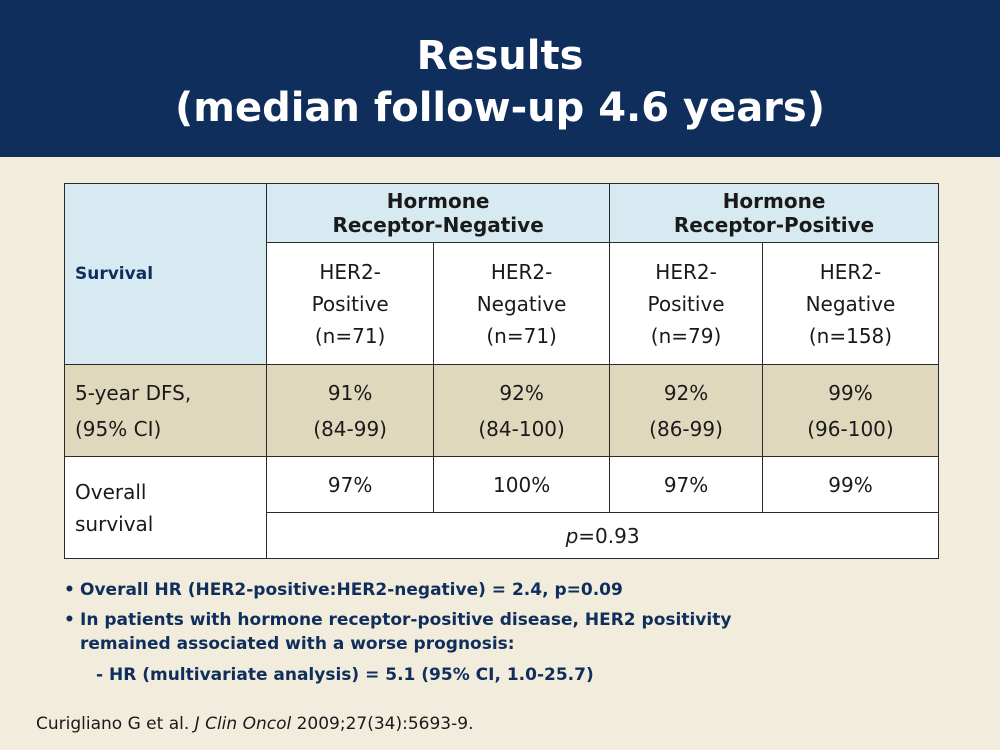 Image resolution: width=1000 pixels, height=750 pixels. I want to click on p-value-cell: p=0.93, so click(602, 535).